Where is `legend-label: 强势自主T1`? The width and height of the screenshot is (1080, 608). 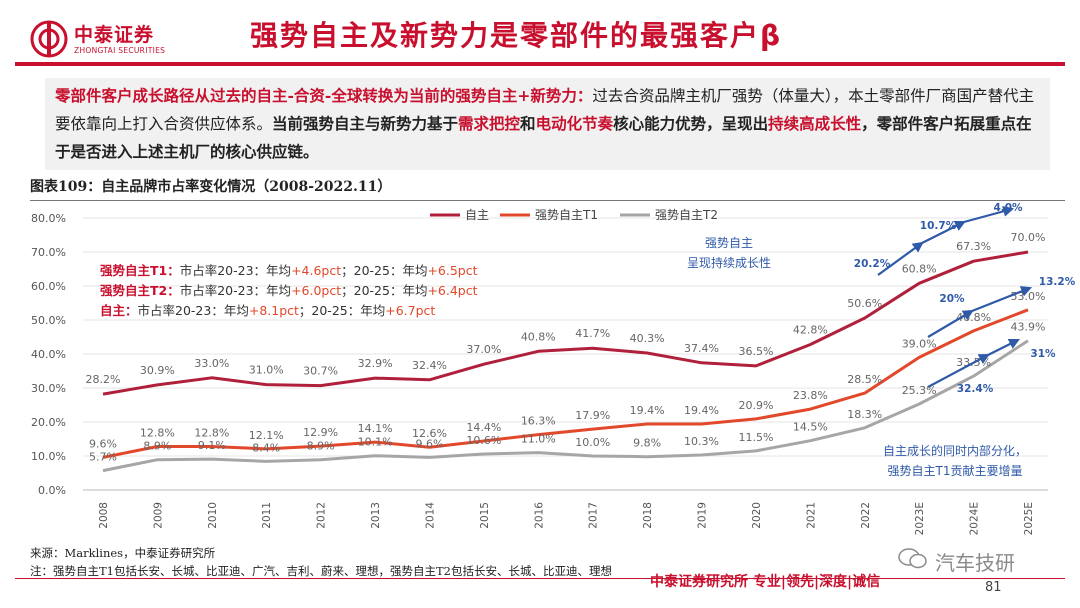
legend-label: 强势自主T1 is located at coordinates (566, 215).